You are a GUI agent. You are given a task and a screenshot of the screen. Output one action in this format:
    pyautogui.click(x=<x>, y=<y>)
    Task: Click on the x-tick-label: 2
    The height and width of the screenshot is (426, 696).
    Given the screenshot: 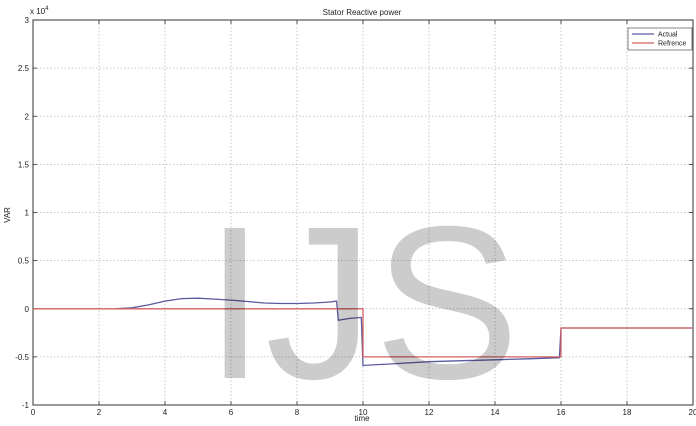 What is the action you would take?
    pyautogui.click(x=99, y=412)
    